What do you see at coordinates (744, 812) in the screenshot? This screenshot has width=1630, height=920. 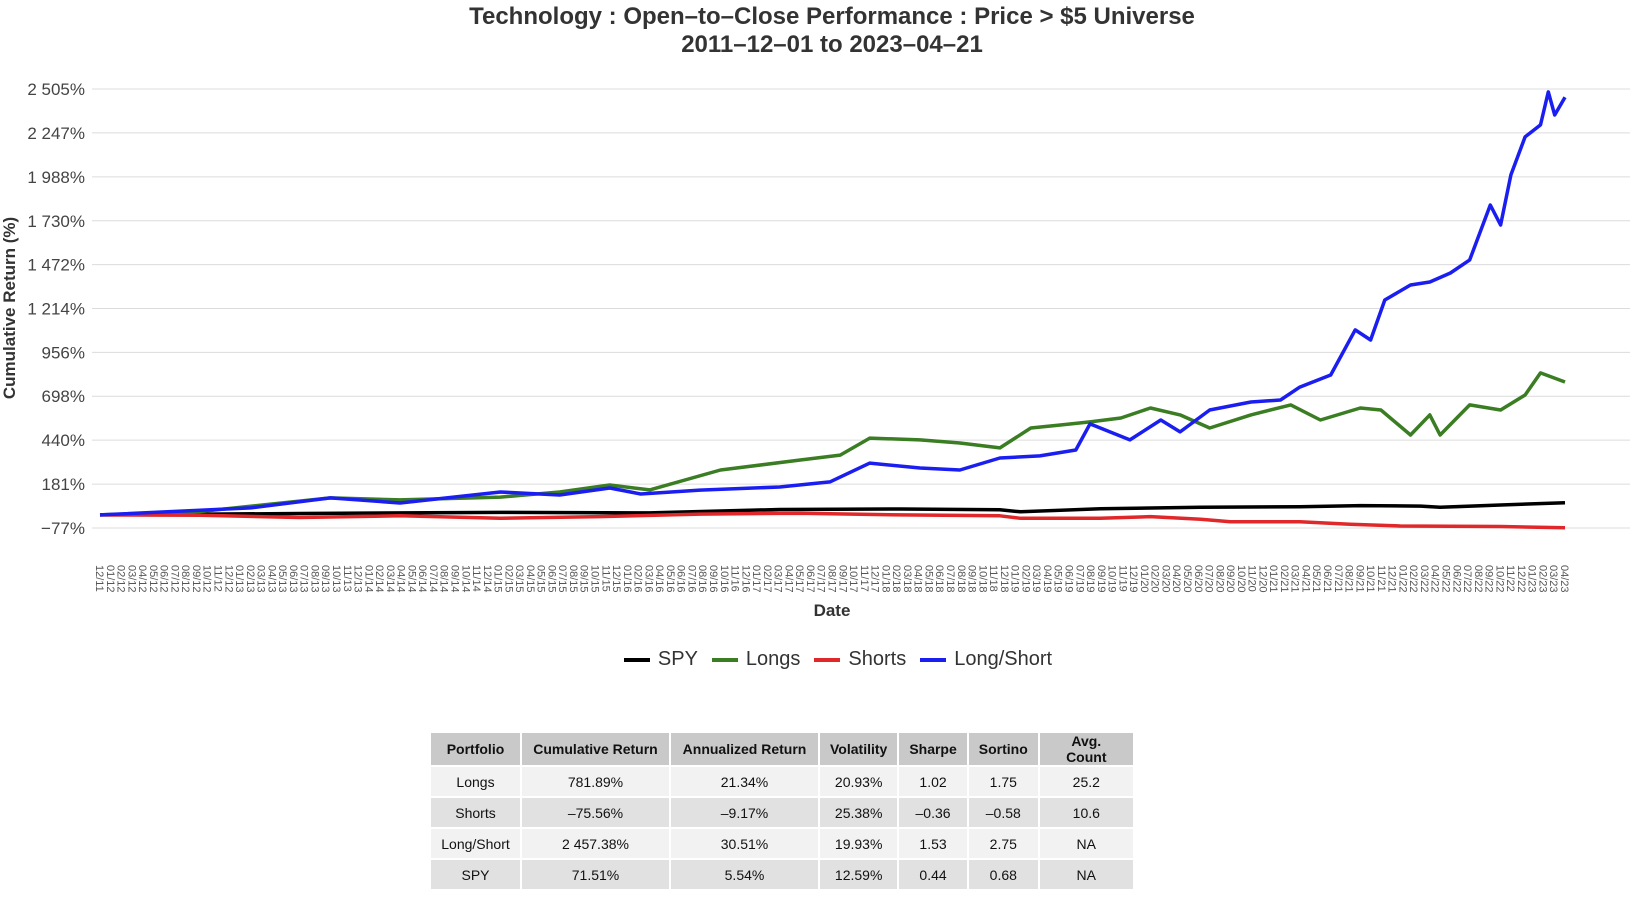 I see `table-cell: –9.17%` at bounding box center [744, 812].